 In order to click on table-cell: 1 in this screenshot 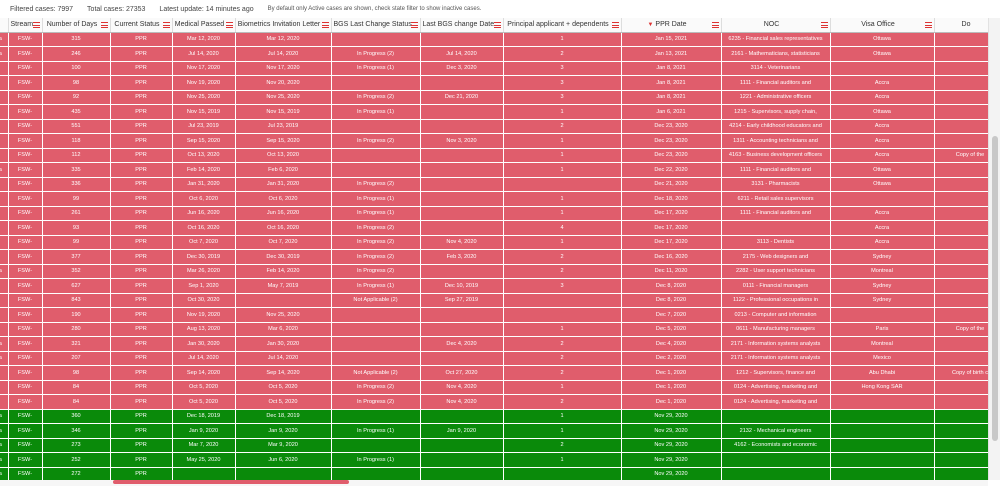, I will do `click(562, 170)`.